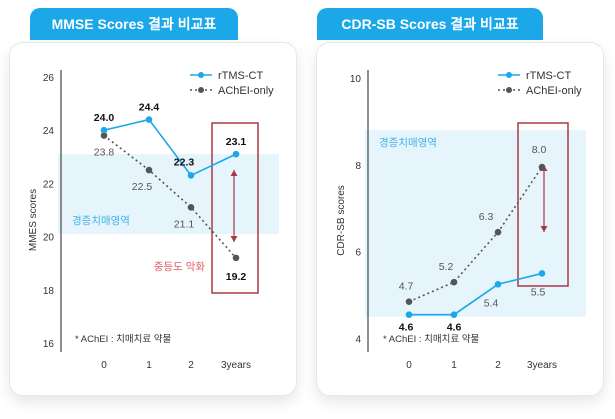  Describe the element at coordinates (246, 91) in the screenshot. I see `mmse-legend-label-1: AChEI-only` at that location.